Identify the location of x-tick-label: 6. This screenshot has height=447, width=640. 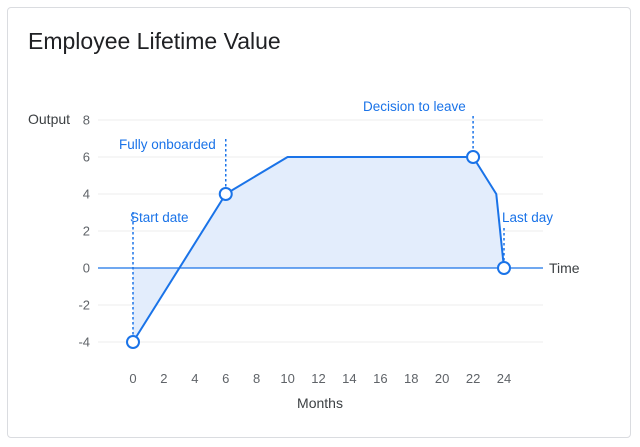
(225, 378).